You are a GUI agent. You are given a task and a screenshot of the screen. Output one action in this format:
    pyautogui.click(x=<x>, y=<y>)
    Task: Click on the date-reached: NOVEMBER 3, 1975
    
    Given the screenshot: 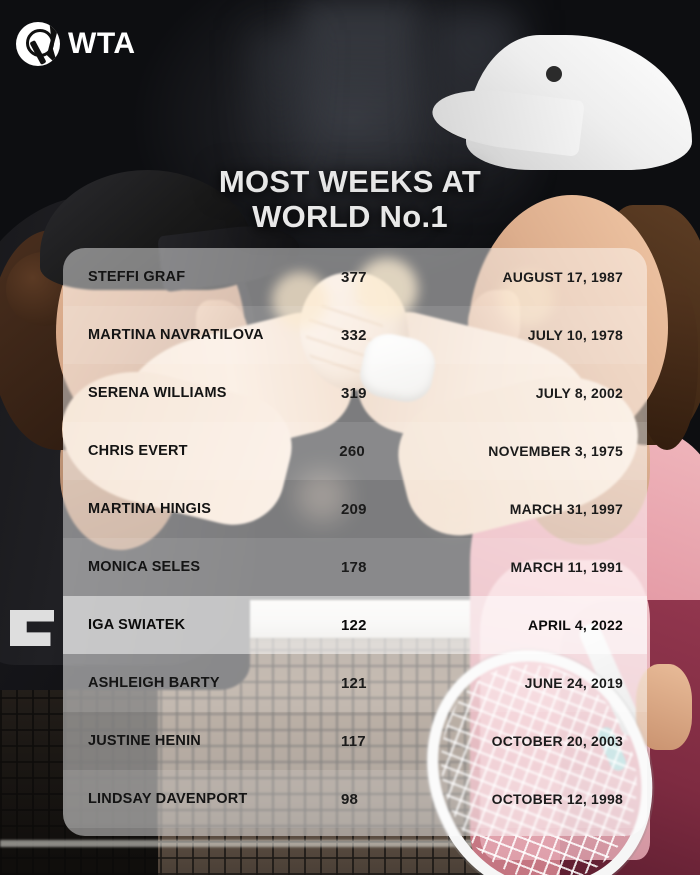 What is the action you would take?
    pyautogui.click(x=555, y=451)
    